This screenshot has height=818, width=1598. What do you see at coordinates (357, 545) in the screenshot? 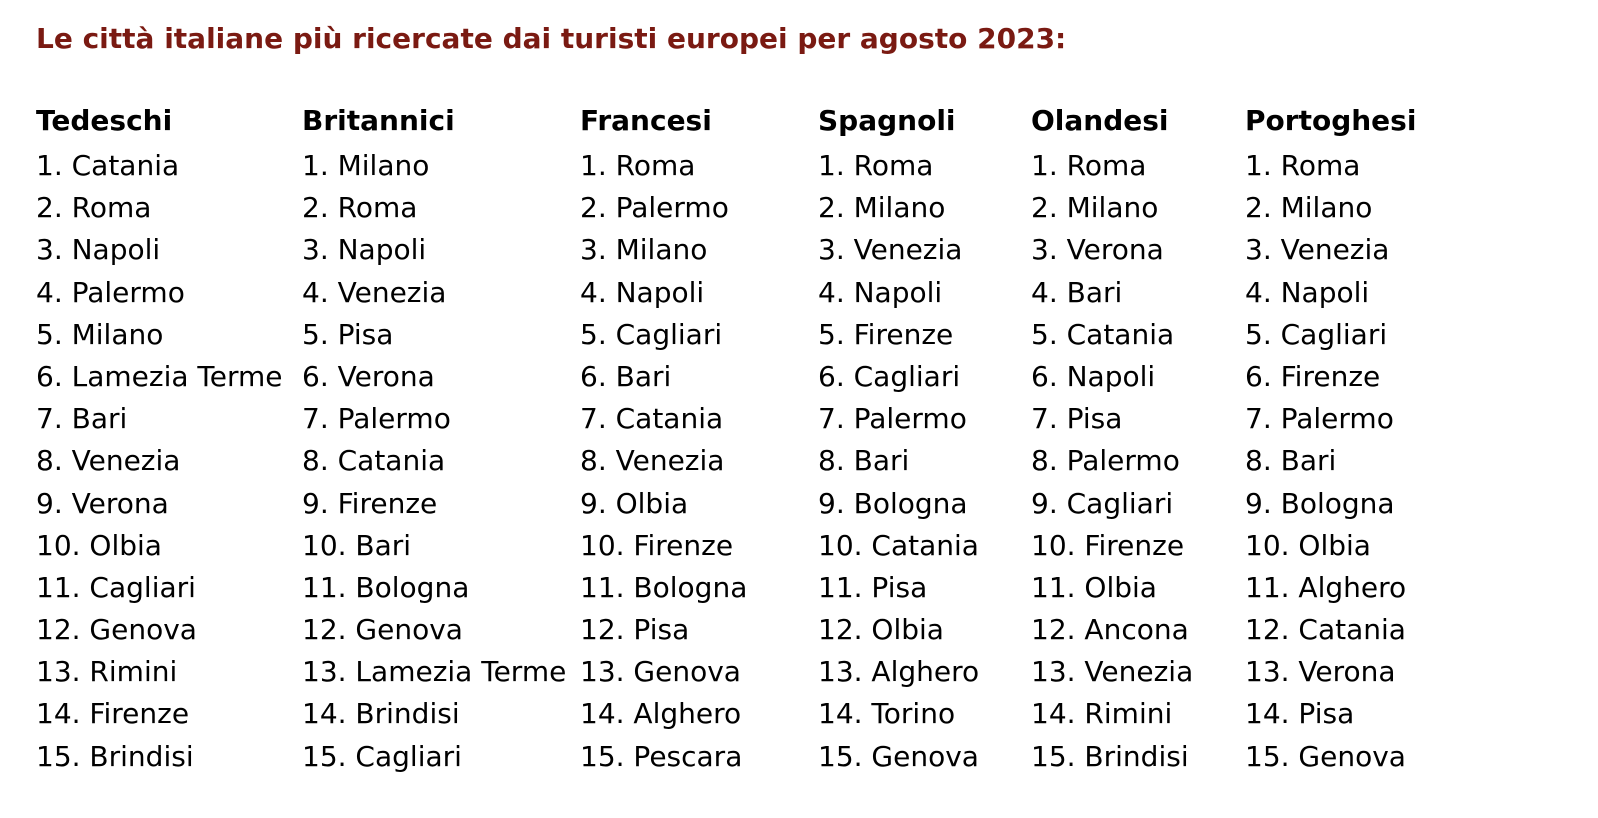
I see `list-item: 10. Bari` at bounding box center [357, 545].